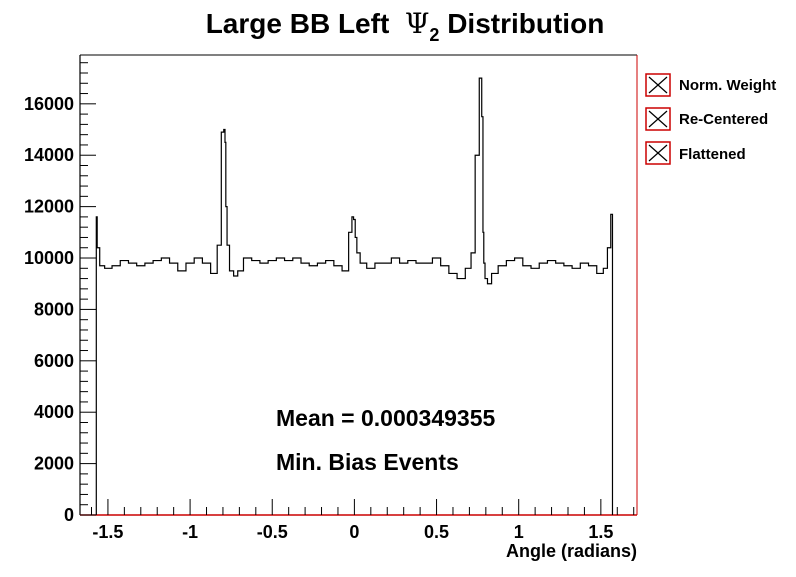 This screenshot has height=577, width=796. What do you see at coordinates (519, 532) in the screenshot?
I see `x-tick-label: 1` at bounding box center [519, 532].